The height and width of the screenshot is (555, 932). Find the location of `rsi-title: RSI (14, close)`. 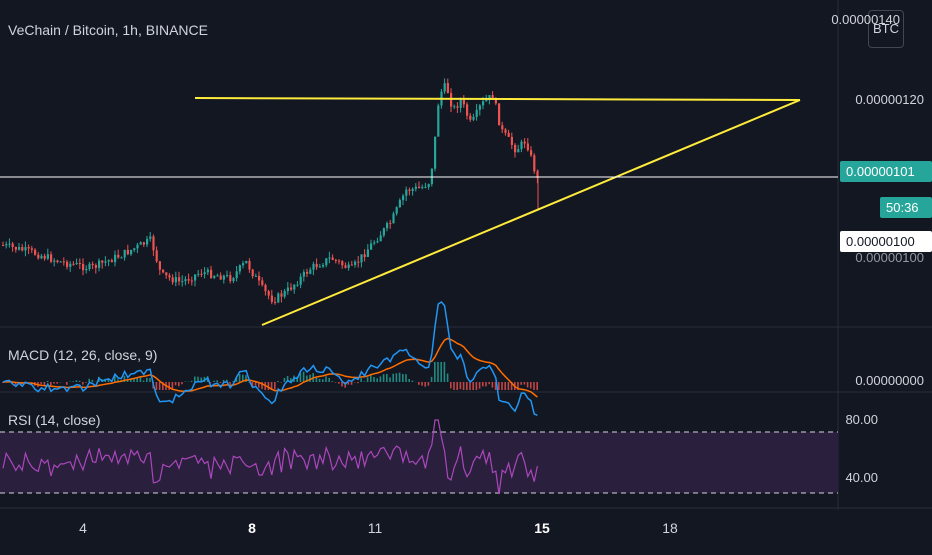

rsi-title: RSI (14, close) is located at coordinates (54, 420).